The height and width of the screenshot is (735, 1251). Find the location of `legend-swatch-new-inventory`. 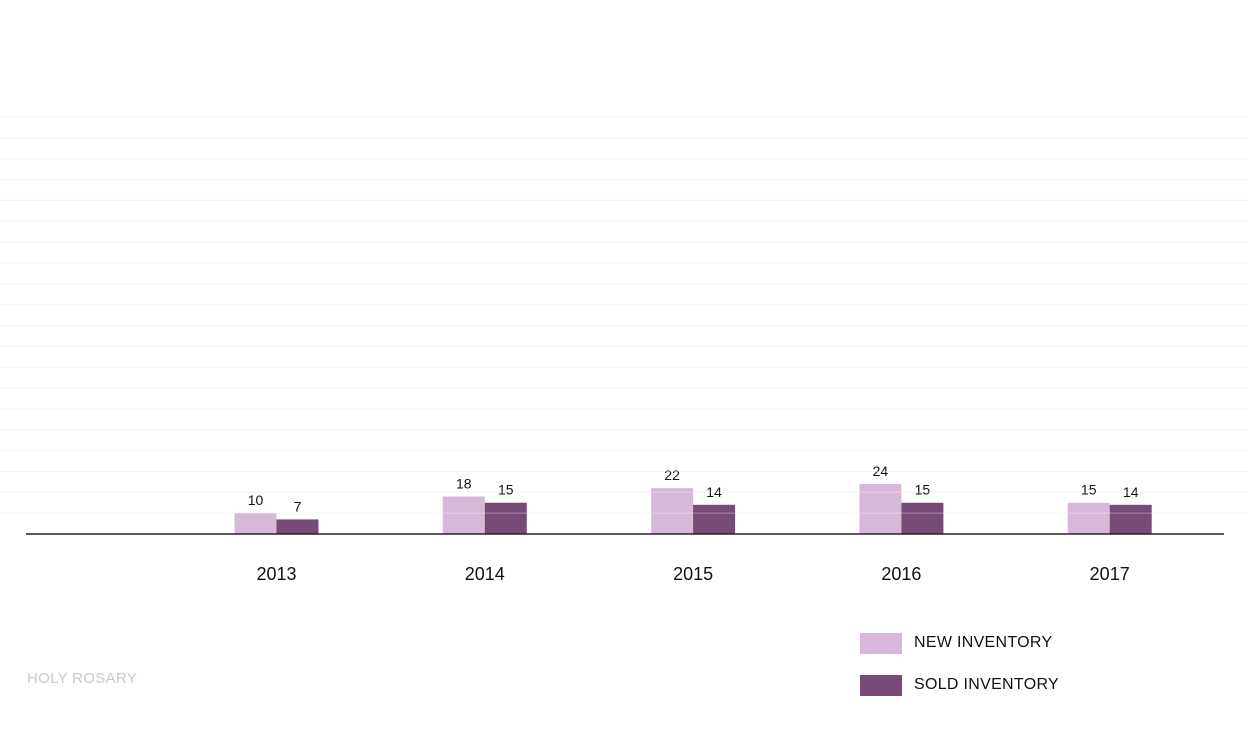

legend-swatch-new-inventory is located at coordinates (881, 643).